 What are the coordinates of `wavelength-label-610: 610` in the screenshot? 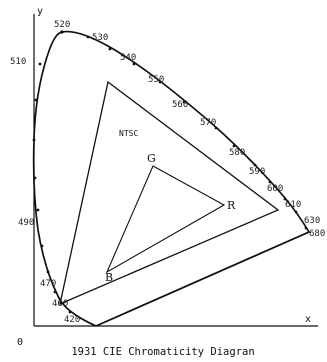 It's located at (293, 205).